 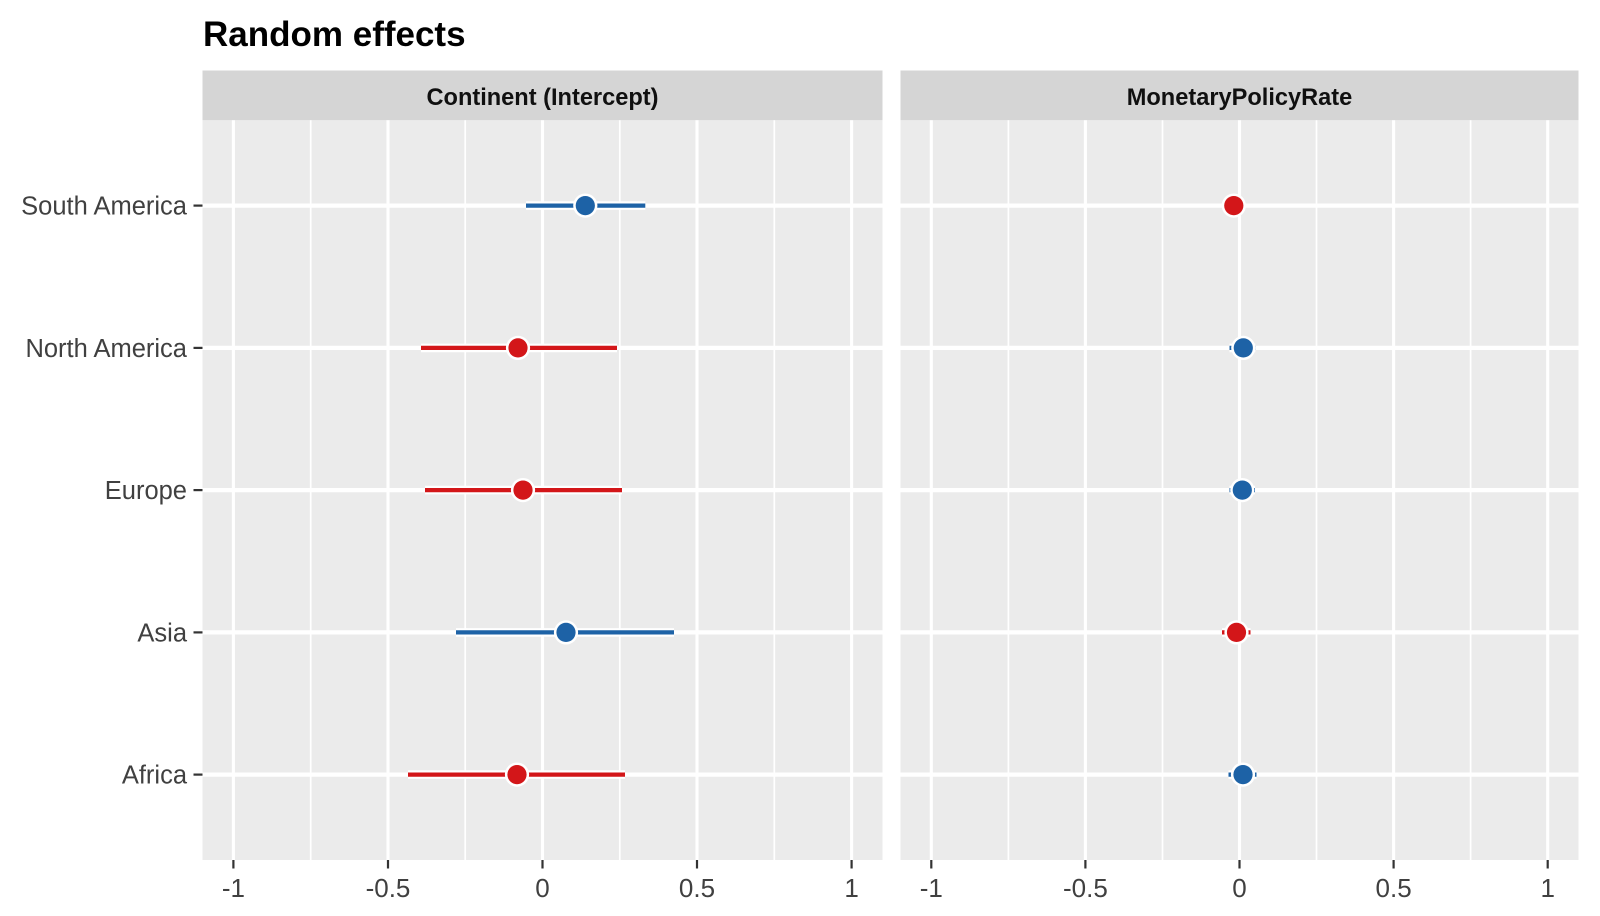 What do you see at coordinates (1240, 98) in the screenshot?
I see `svg-text: MonetaryPolicyRate` at bounding box center [1240, 98].